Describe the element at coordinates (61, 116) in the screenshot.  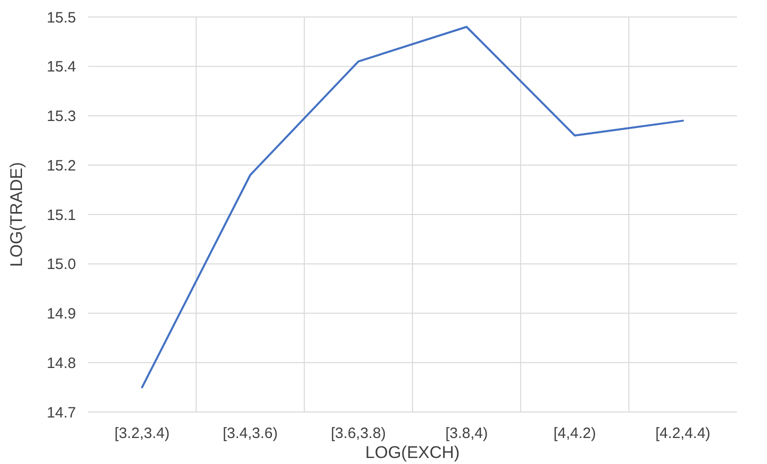
I see `y-tick-label: 15.3` at that location.